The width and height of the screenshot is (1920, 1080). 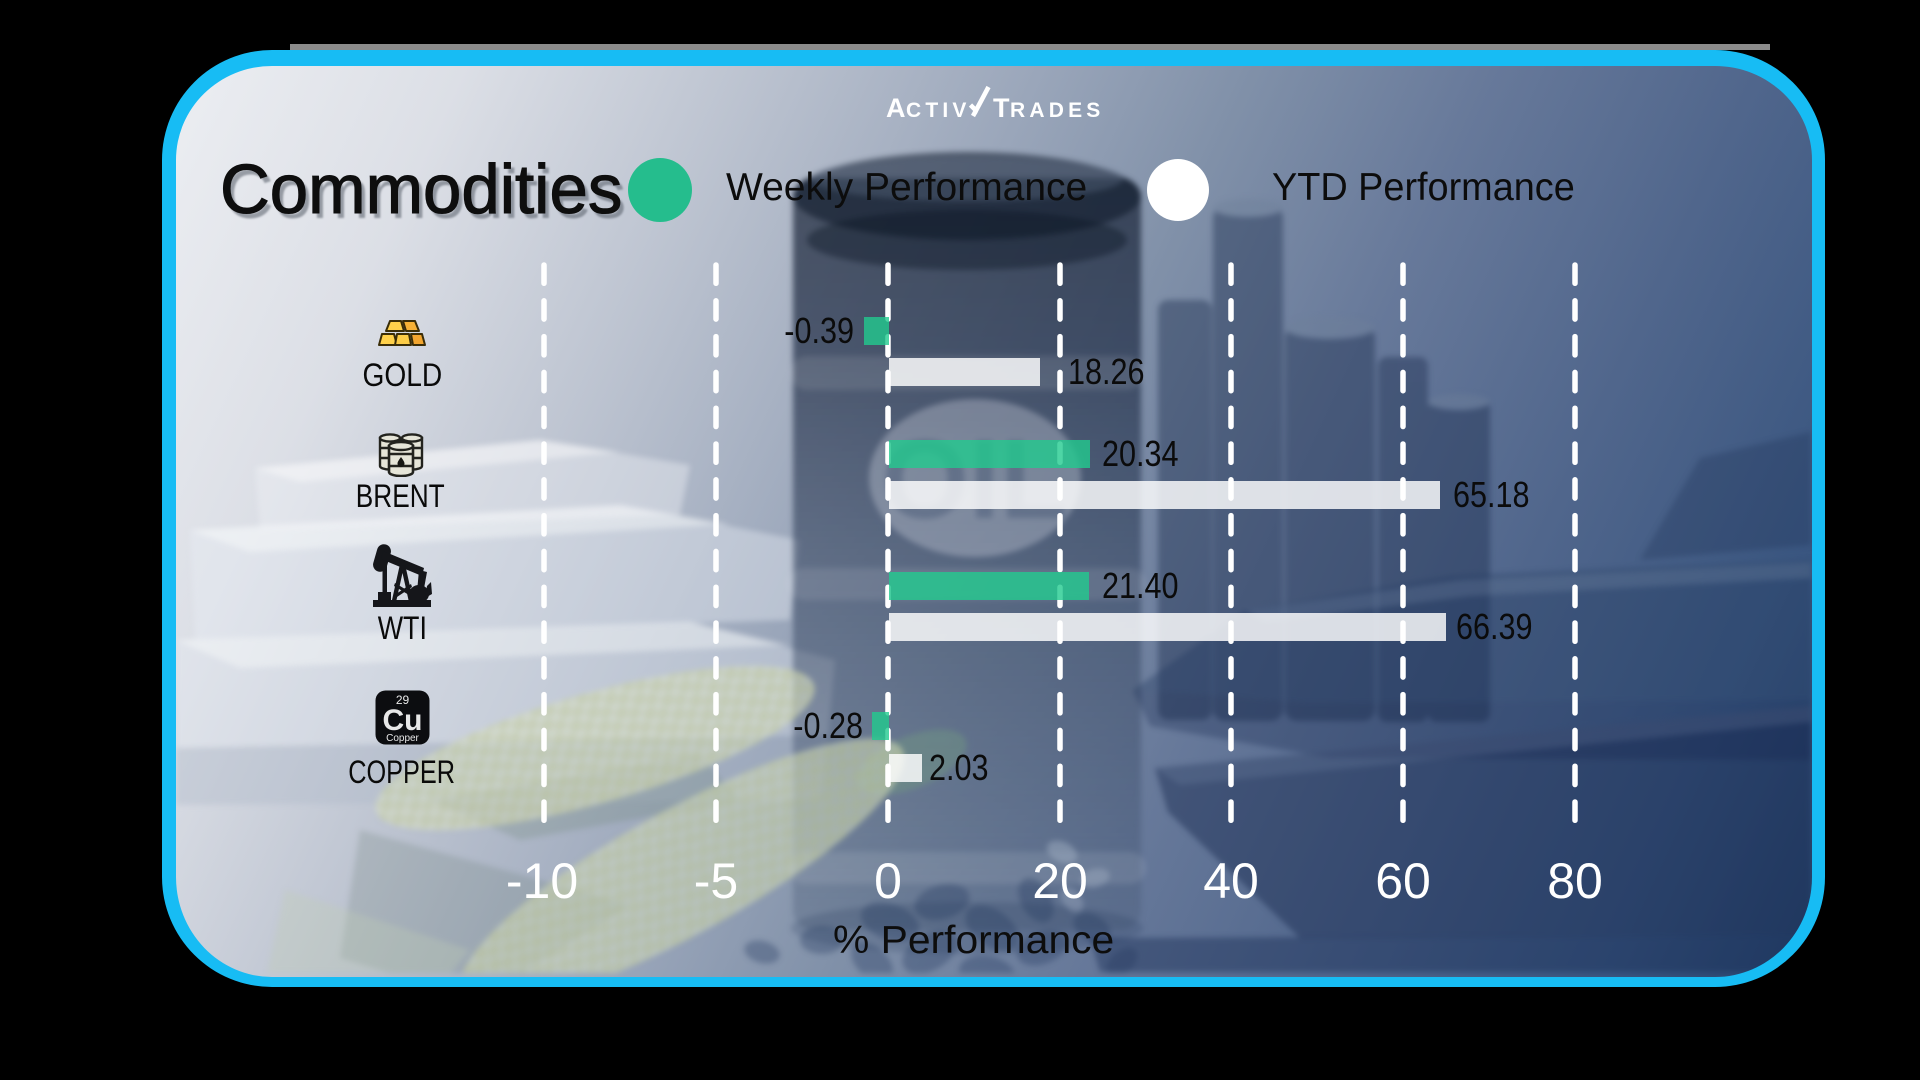 What do you see at coordinates (938, 110) in the screenshot?
I see `svg-text: CTIV` at bounding box center [938, 110].